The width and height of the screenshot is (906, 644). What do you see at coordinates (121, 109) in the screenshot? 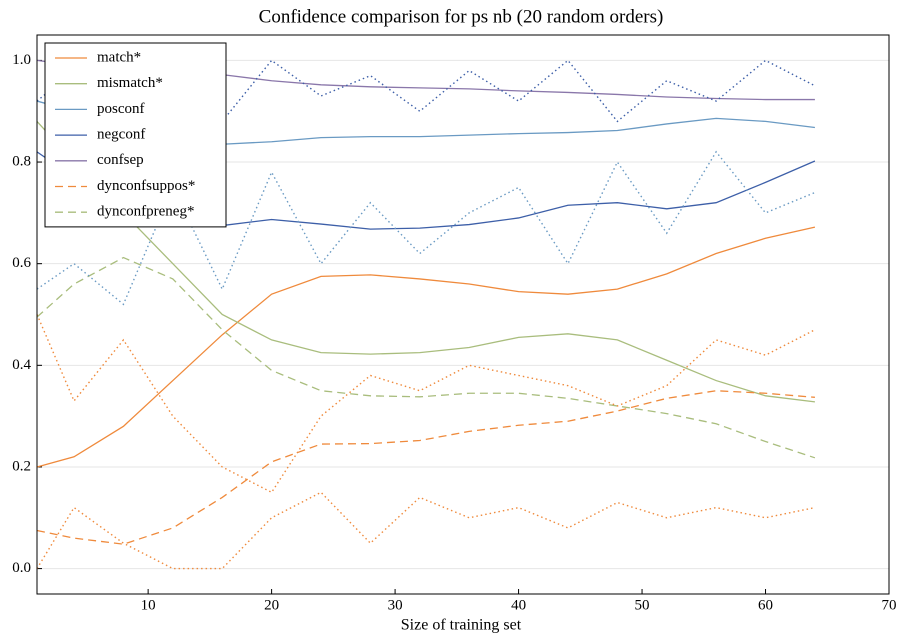
I see `legend-label: posconf` at bounding box center [121, 109].